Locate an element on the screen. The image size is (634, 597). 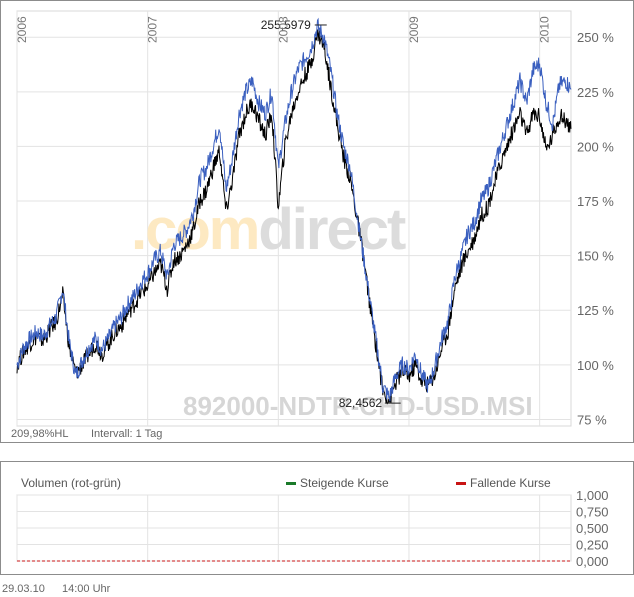
x-tick-label: 2007 is located at coordinates (153, 29).